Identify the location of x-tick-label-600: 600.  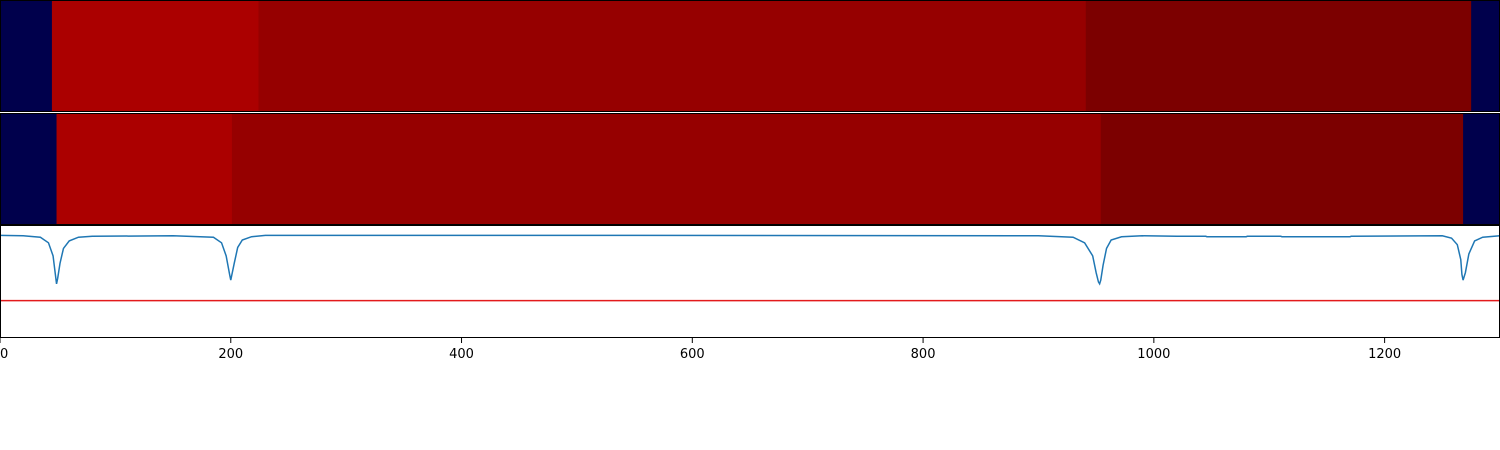
(692, 354).